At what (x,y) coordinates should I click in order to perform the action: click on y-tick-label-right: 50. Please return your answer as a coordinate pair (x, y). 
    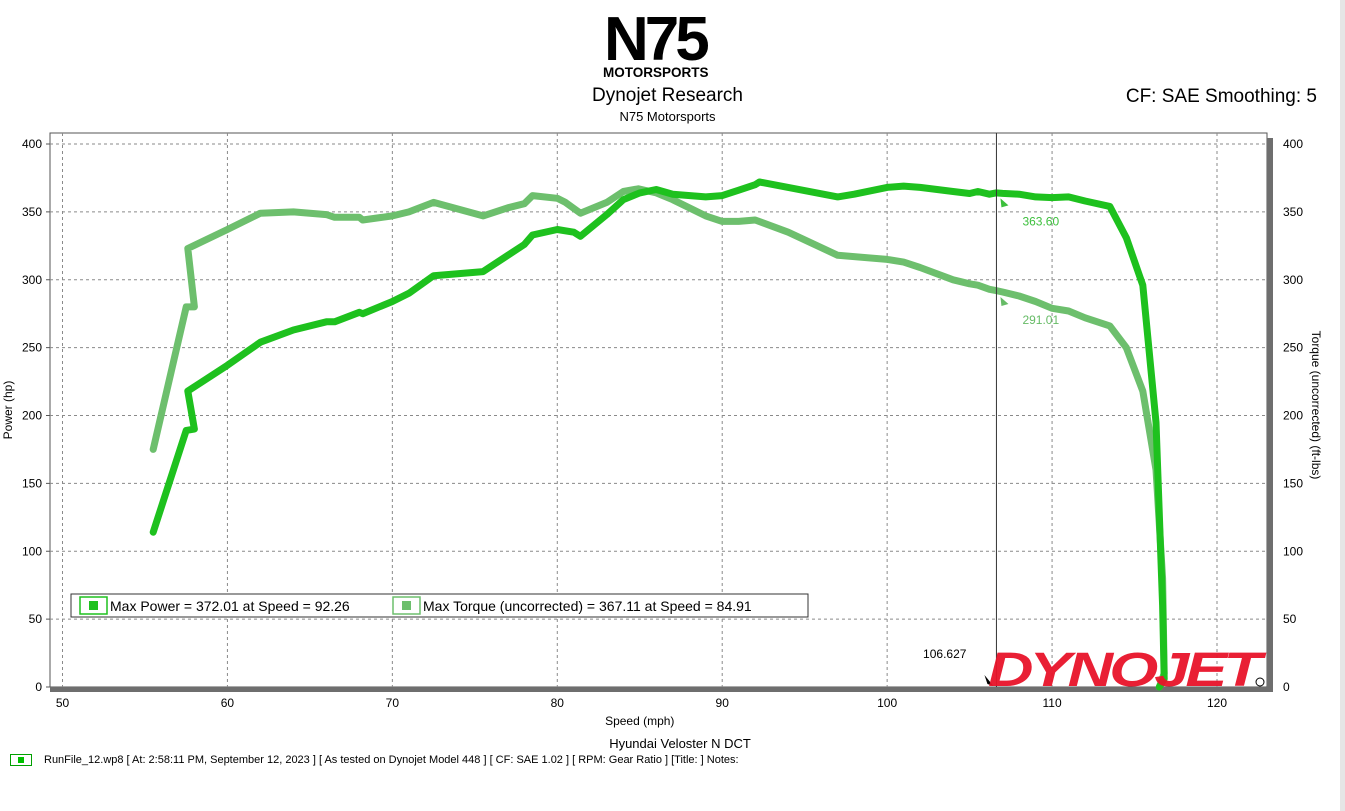
    Looking at the image, I should click on (1290, 619).